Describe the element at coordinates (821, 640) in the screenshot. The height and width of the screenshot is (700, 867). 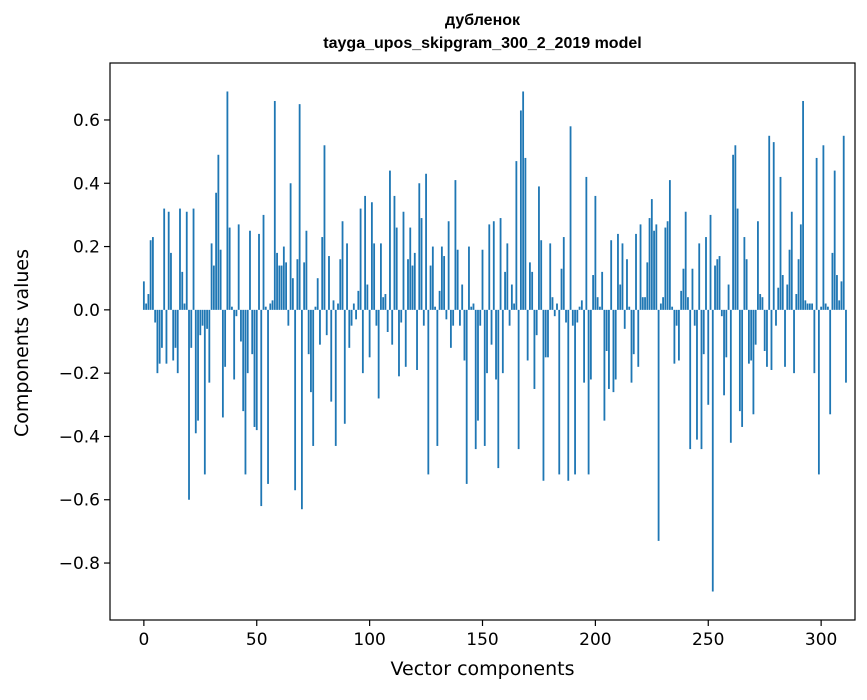
I see `x-tick-label: 300` at that location.